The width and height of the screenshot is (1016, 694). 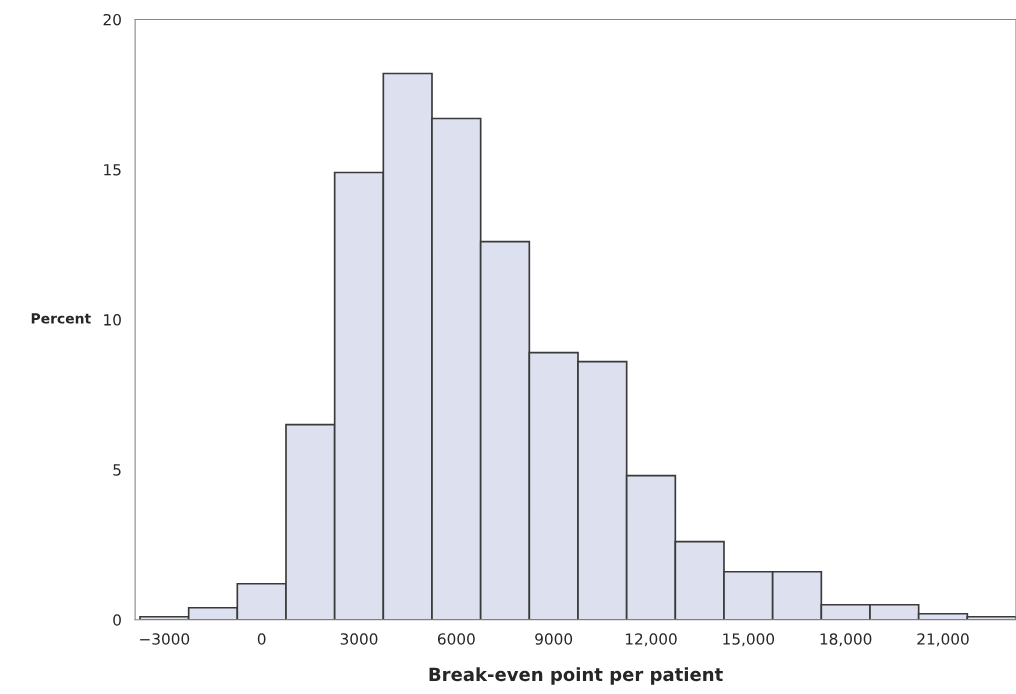 What do you see at coordinates (943, 640) in the screenshot?
I see `x-tick-label: 21,000` at bounding box center [943, 640].